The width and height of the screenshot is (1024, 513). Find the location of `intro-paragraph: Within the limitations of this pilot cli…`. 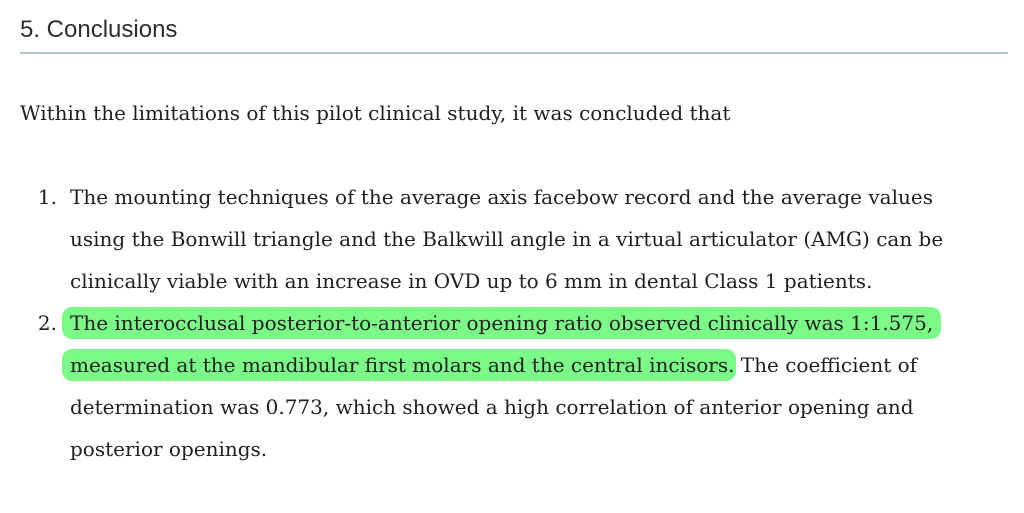

intro-paragraph: Within the limitations of this pilot cli… is located at coordinates (375, 113).